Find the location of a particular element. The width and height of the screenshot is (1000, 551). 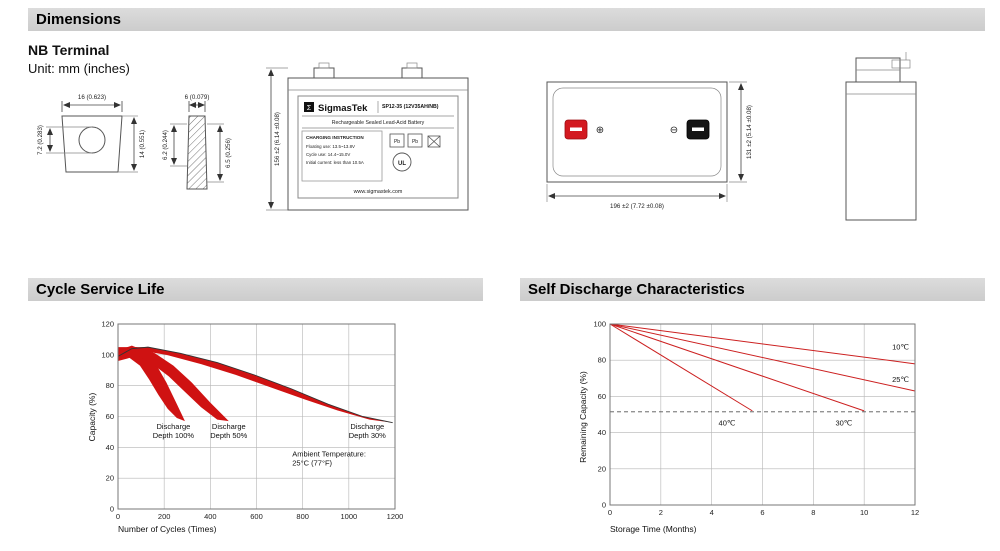

brand-name: SigmasTek is located at coordinates (343, 108).